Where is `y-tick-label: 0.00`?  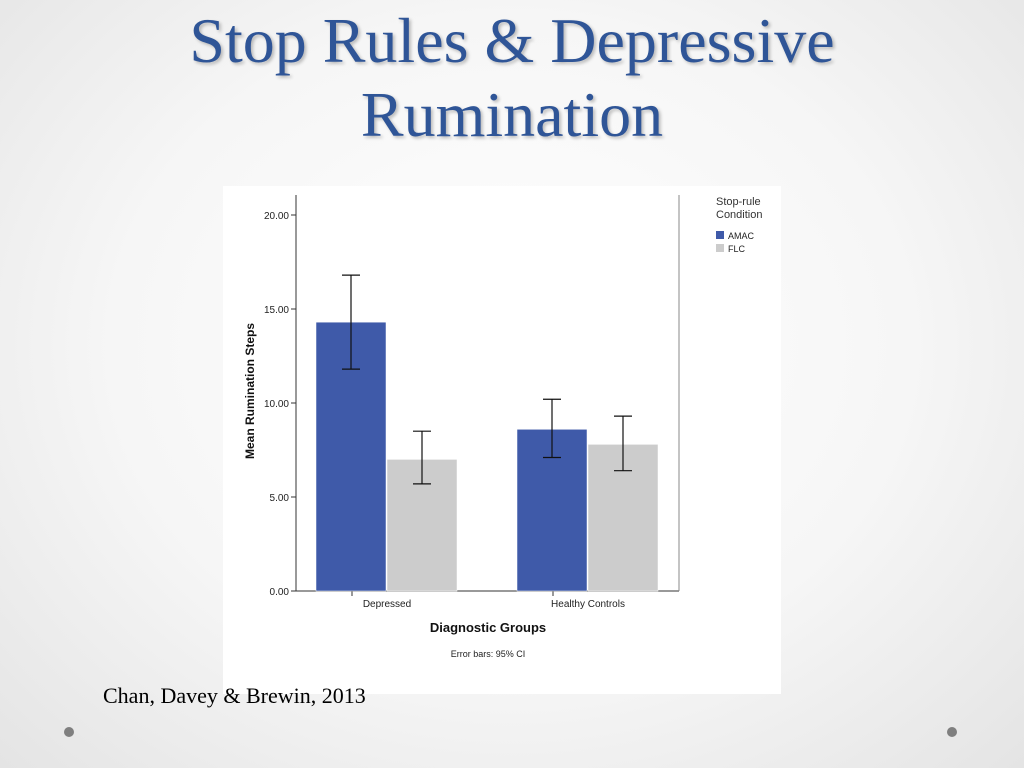 y-tick-label: 0.00 is located at coordinates (280, 592).